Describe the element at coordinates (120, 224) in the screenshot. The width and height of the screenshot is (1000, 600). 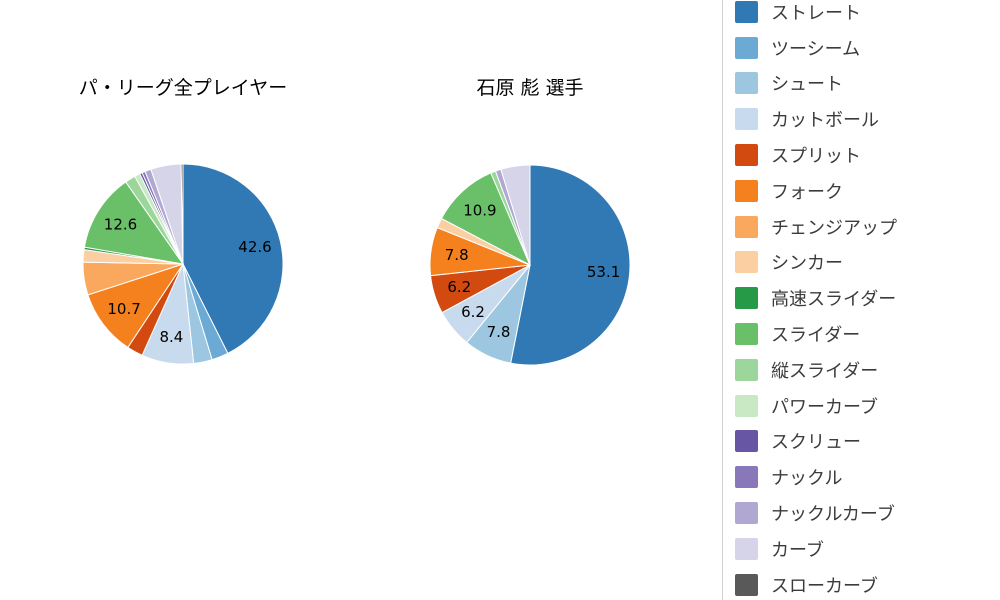
I see `pie-slice-value-label: 12.6` at that location.